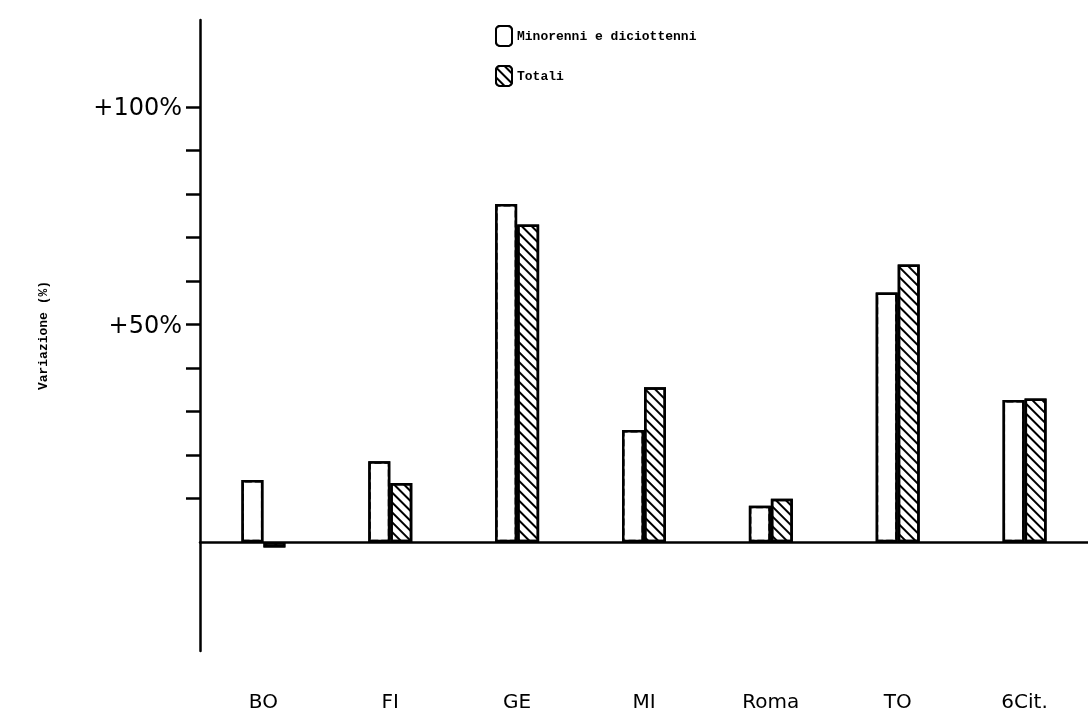 The image size is (1088, 711). I want to click on x-tick-label: GE, so click(517, 700).